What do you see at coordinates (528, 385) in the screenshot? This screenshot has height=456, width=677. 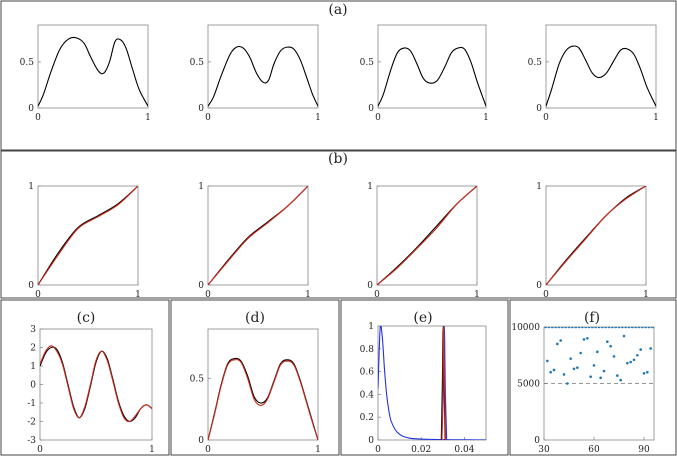 I see `y-tick-label: 5000` at bounding box center [528, 385].